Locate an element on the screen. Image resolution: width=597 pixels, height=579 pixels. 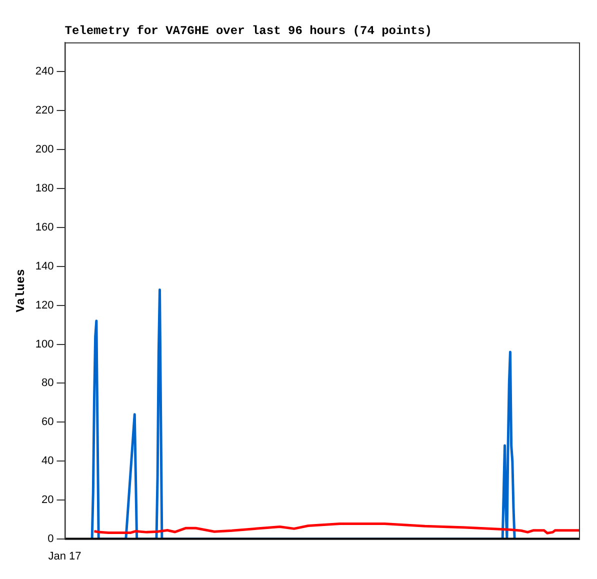
y-tick-label: 160 is located at coordinates (44, 227).